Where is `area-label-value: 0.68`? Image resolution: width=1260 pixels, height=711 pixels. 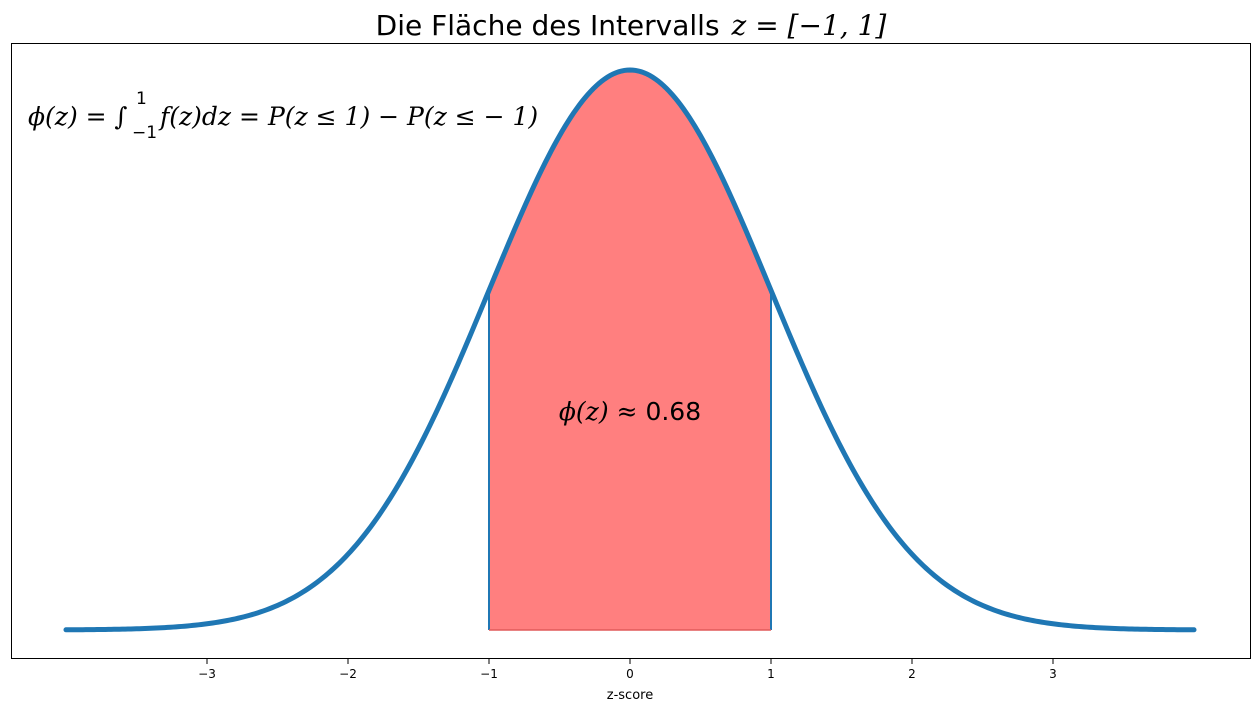
area-label-value: 0.68 is located at coordinates (673, 411).